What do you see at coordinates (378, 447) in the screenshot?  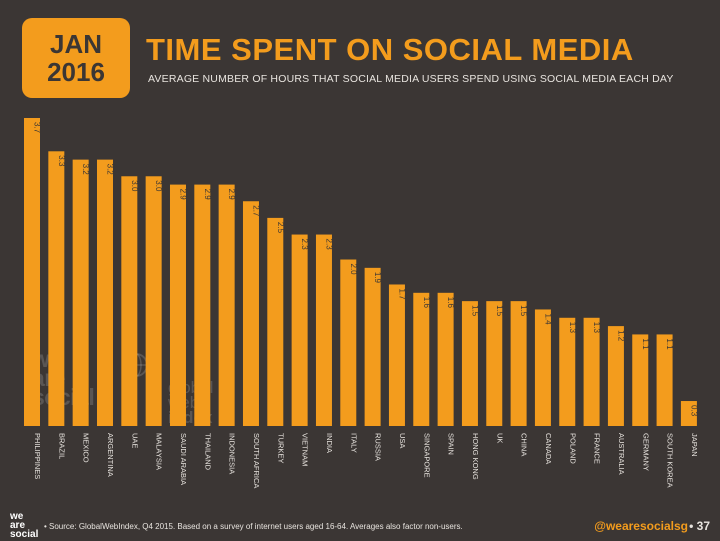 I see `category-label: RUSSIA` at bounding box center [378, 447].